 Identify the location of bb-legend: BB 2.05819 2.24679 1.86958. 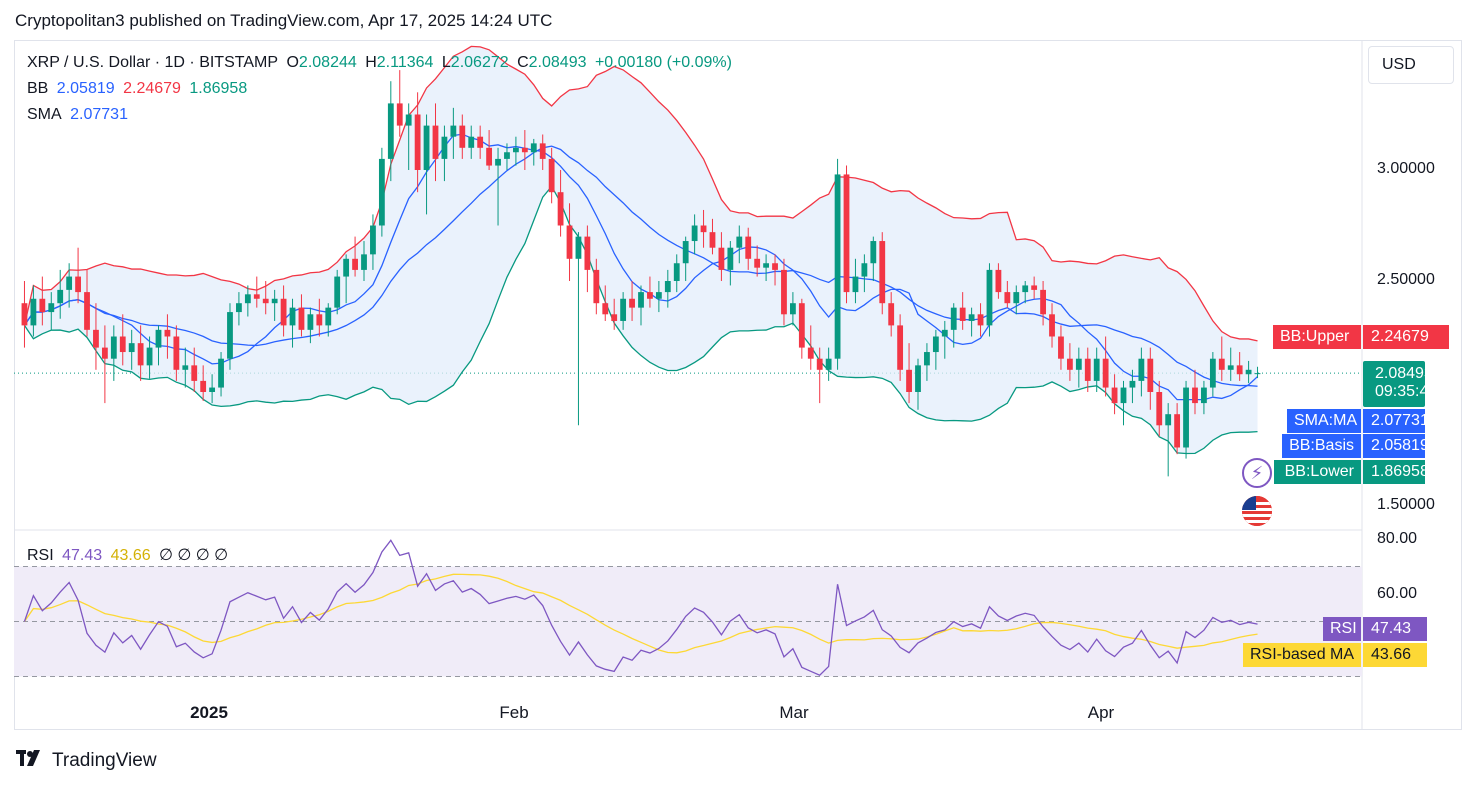
(139, 89).